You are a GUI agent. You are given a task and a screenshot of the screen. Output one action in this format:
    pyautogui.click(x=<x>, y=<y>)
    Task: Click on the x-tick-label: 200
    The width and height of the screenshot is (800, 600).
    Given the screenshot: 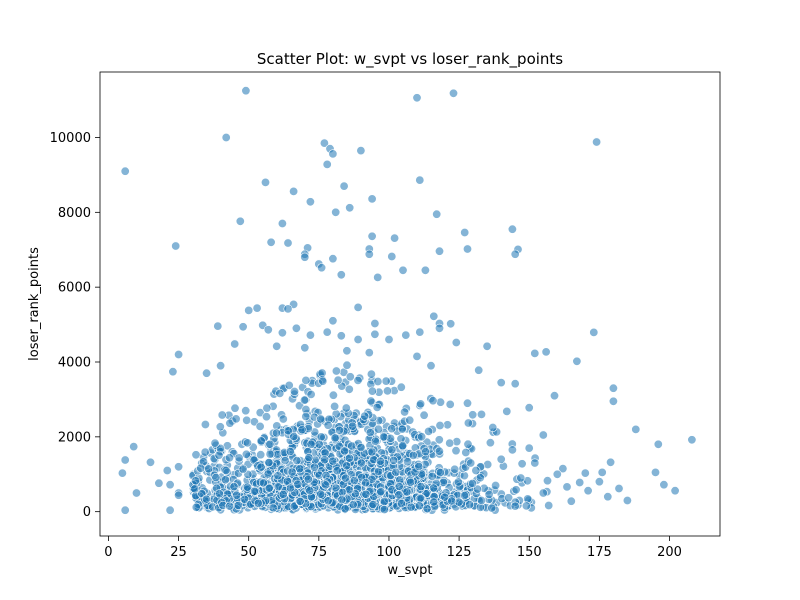 What is the action you would take?
    pyautogui.click(x=669, y=552)
    